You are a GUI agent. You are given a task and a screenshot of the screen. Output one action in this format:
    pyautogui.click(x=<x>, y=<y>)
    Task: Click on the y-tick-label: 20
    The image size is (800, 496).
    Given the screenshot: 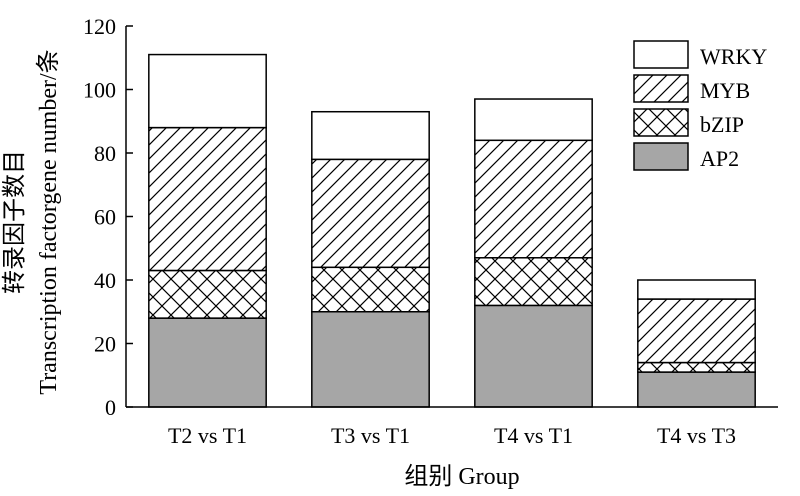 What is the action you would take?
    pyautogui.click(x=105, y=344)
    